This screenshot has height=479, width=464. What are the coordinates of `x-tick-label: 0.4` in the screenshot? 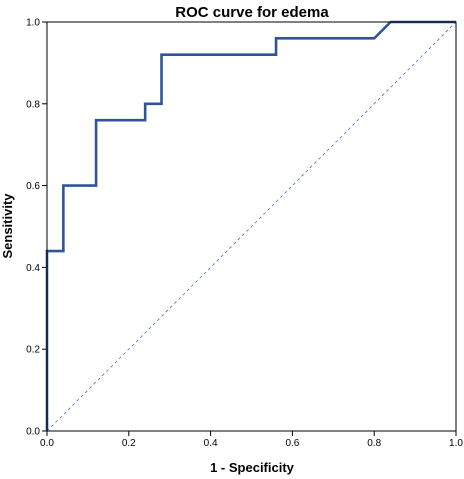 It's located at (211, 443).